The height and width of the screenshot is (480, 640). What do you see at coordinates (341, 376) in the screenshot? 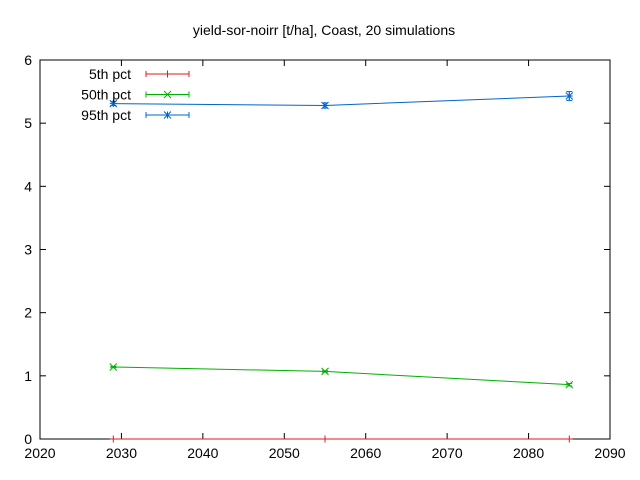
I see `series-line-50th-pct` at bounding box center [341, 376].